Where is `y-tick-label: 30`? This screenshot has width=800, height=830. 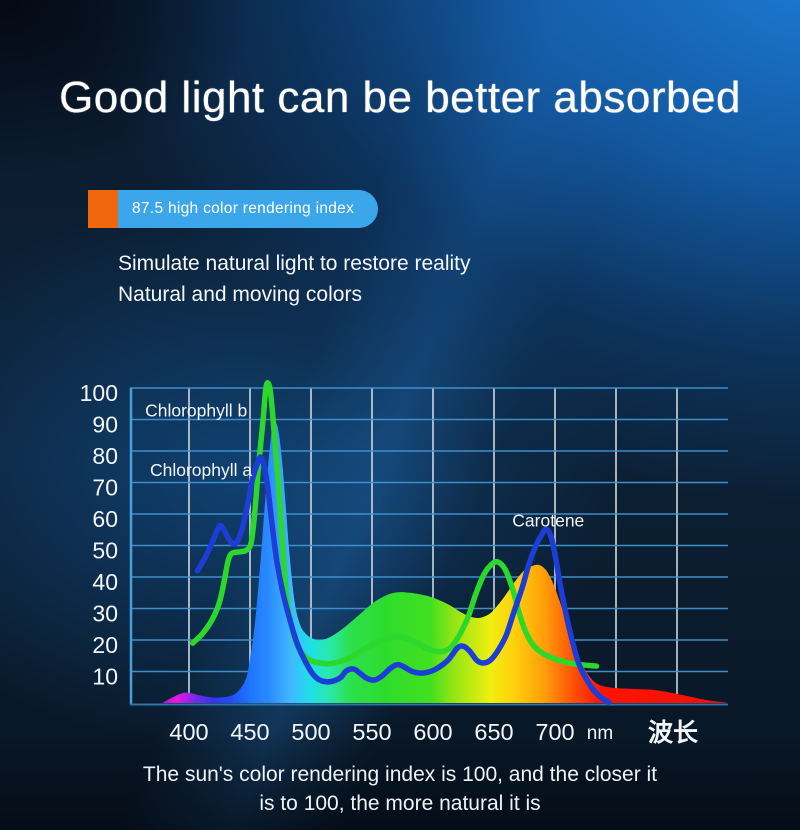
y-tick-label: 30 is located at coordinates (105, 614).